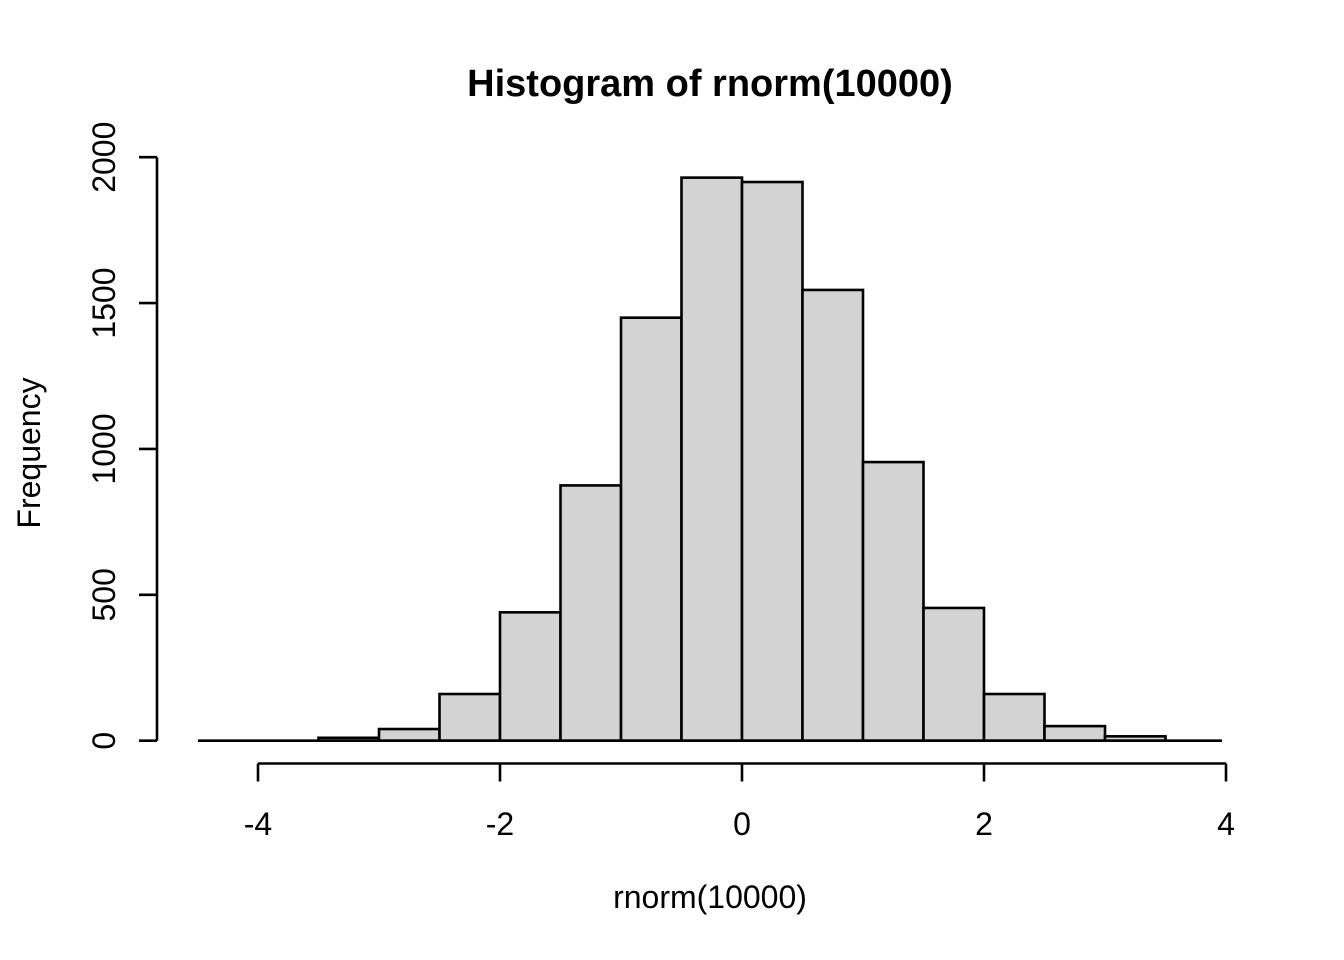  Describe the element at coordinates (258, 824) in the screenshot. I see `x-tick-label: -4` at that location.